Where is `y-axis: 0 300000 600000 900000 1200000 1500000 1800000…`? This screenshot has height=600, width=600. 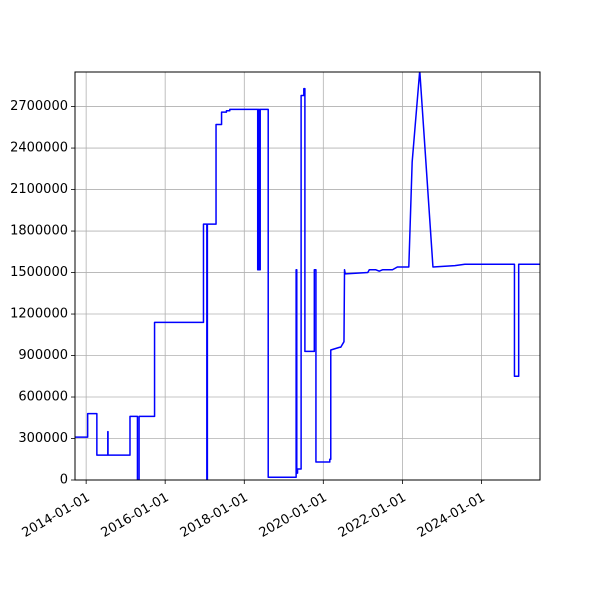
y-axis: 0 300000 600000 900000 1200000 1500000 1800000… is located at coordinates (42, 293).